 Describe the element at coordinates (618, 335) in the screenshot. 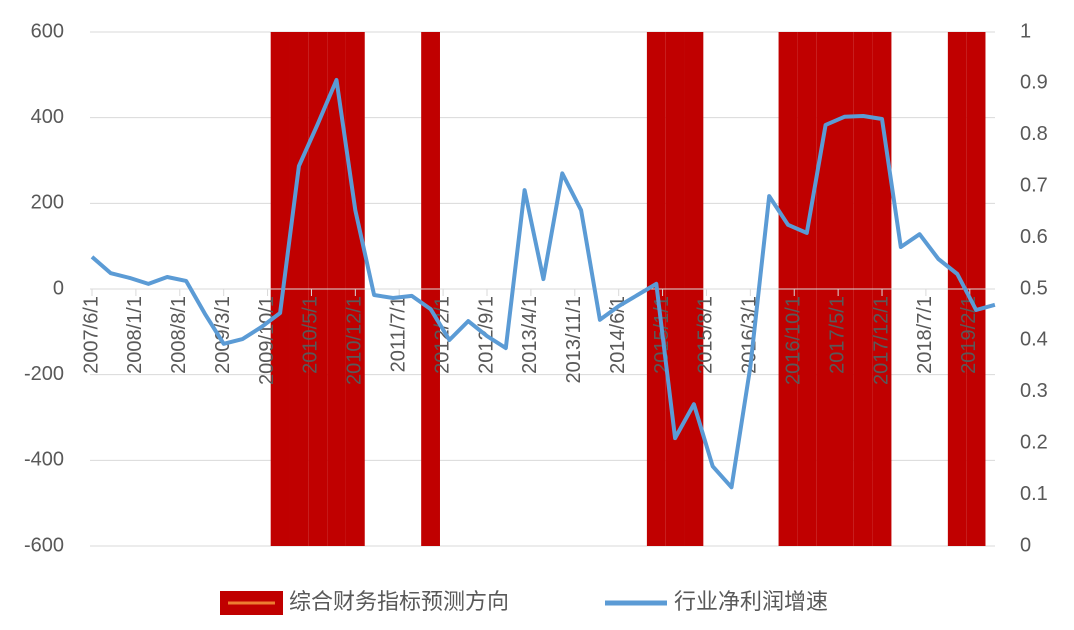

I see `x-tick-label: 2014/6/1` at that location.